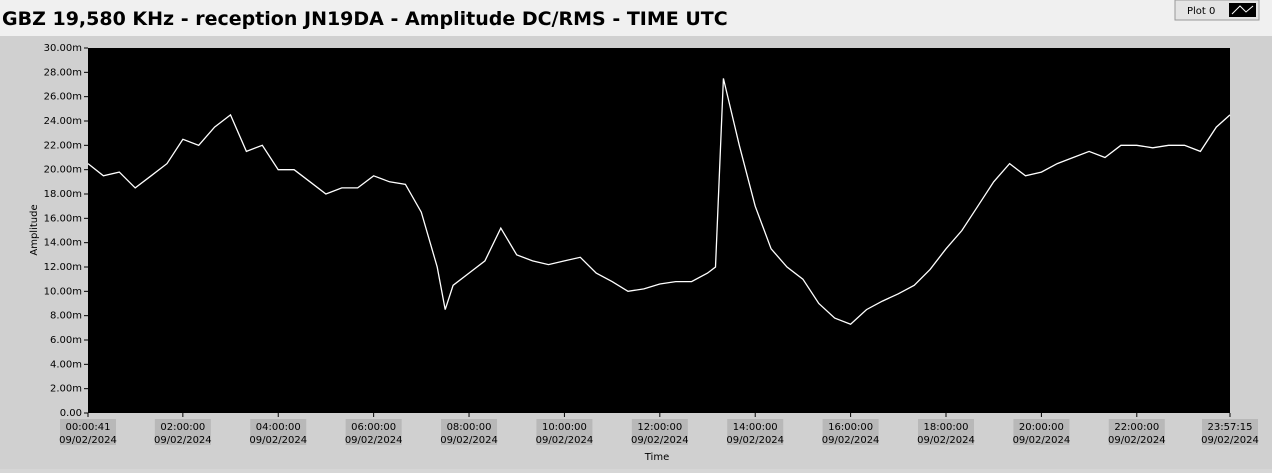  Describe the element at coordinates (469, 427) in the screenshot. I see `x-tick-label: 08:00:00` at that location.